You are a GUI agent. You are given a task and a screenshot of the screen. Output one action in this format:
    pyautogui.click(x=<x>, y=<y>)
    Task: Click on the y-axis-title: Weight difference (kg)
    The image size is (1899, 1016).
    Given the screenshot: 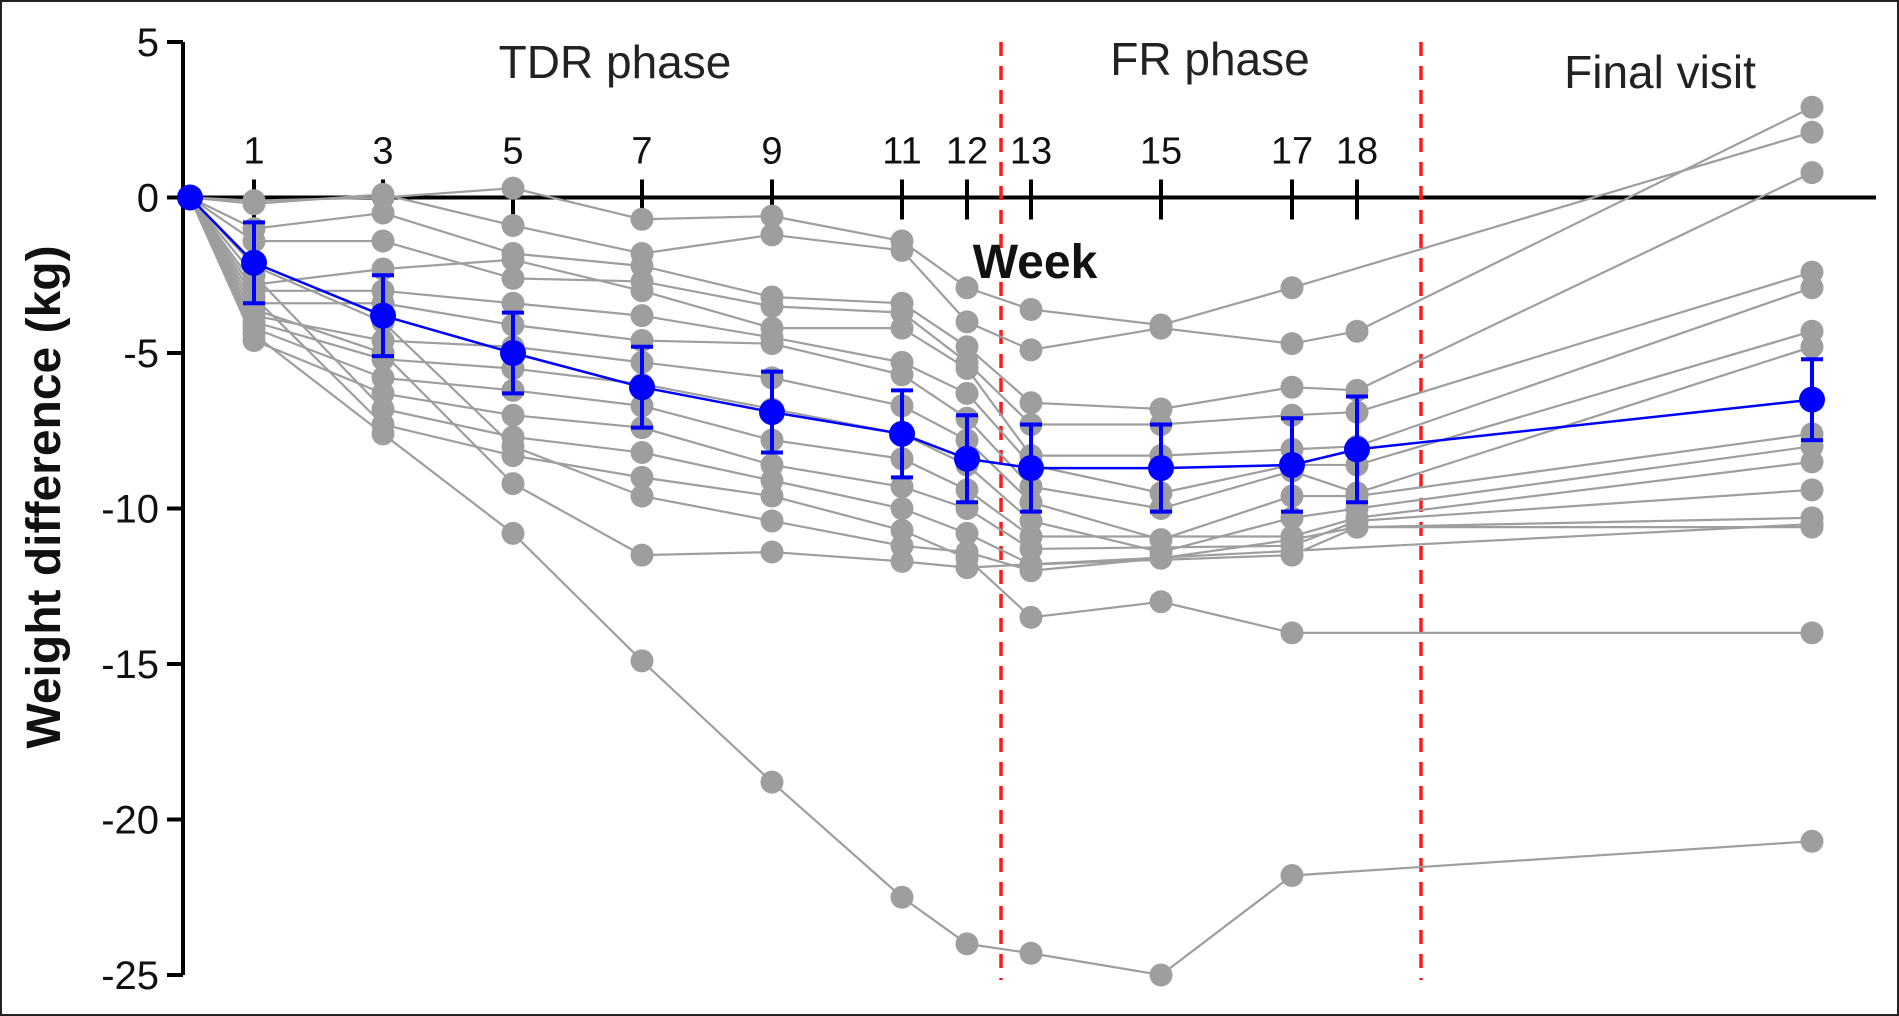 What is the action you would take?
    pyautogui.click(x=44, y=496)
    